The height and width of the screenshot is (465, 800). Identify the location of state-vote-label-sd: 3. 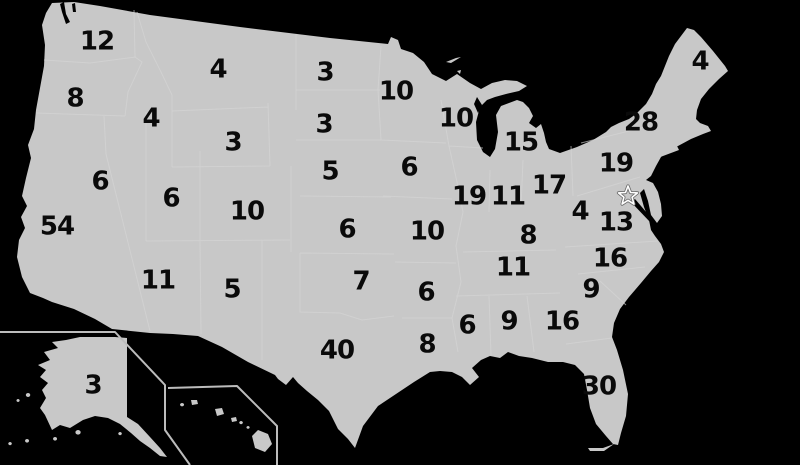
(324, 124).